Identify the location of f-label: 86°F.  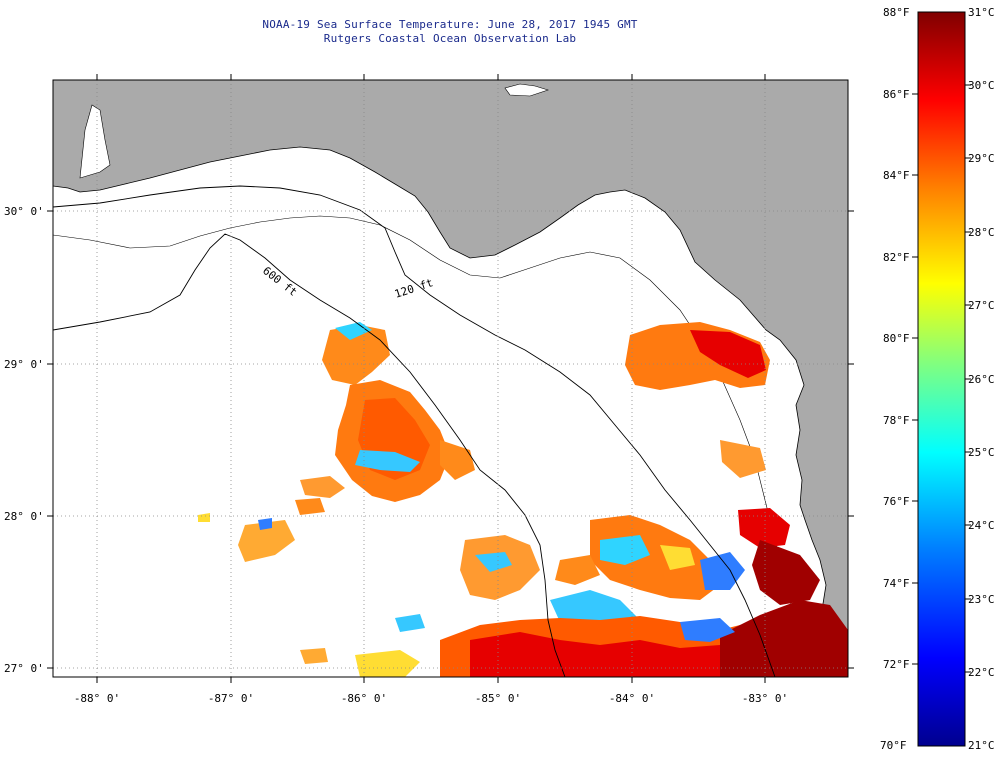
(896, 94).